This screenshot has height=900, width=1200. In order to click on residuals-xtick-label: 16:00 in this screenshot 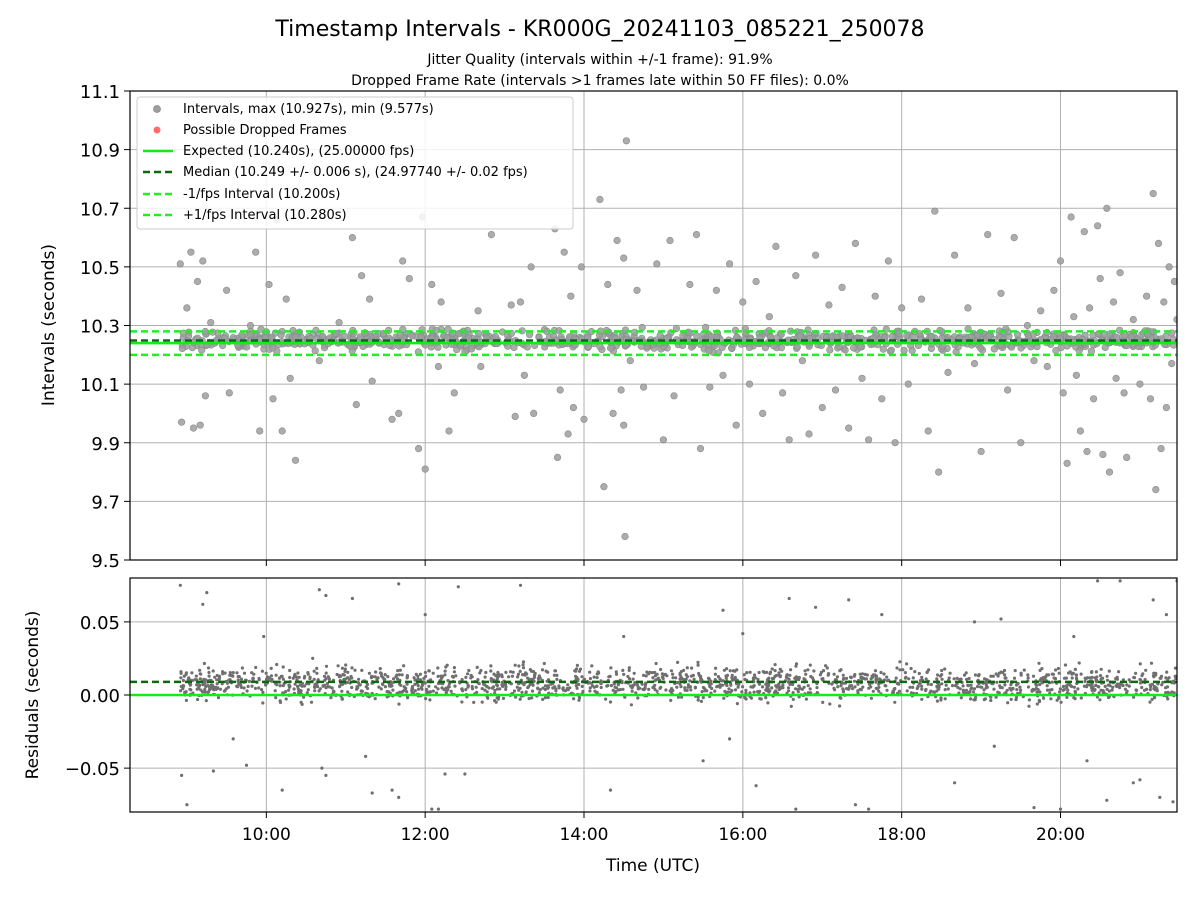, I will do `click(742, 835)`.